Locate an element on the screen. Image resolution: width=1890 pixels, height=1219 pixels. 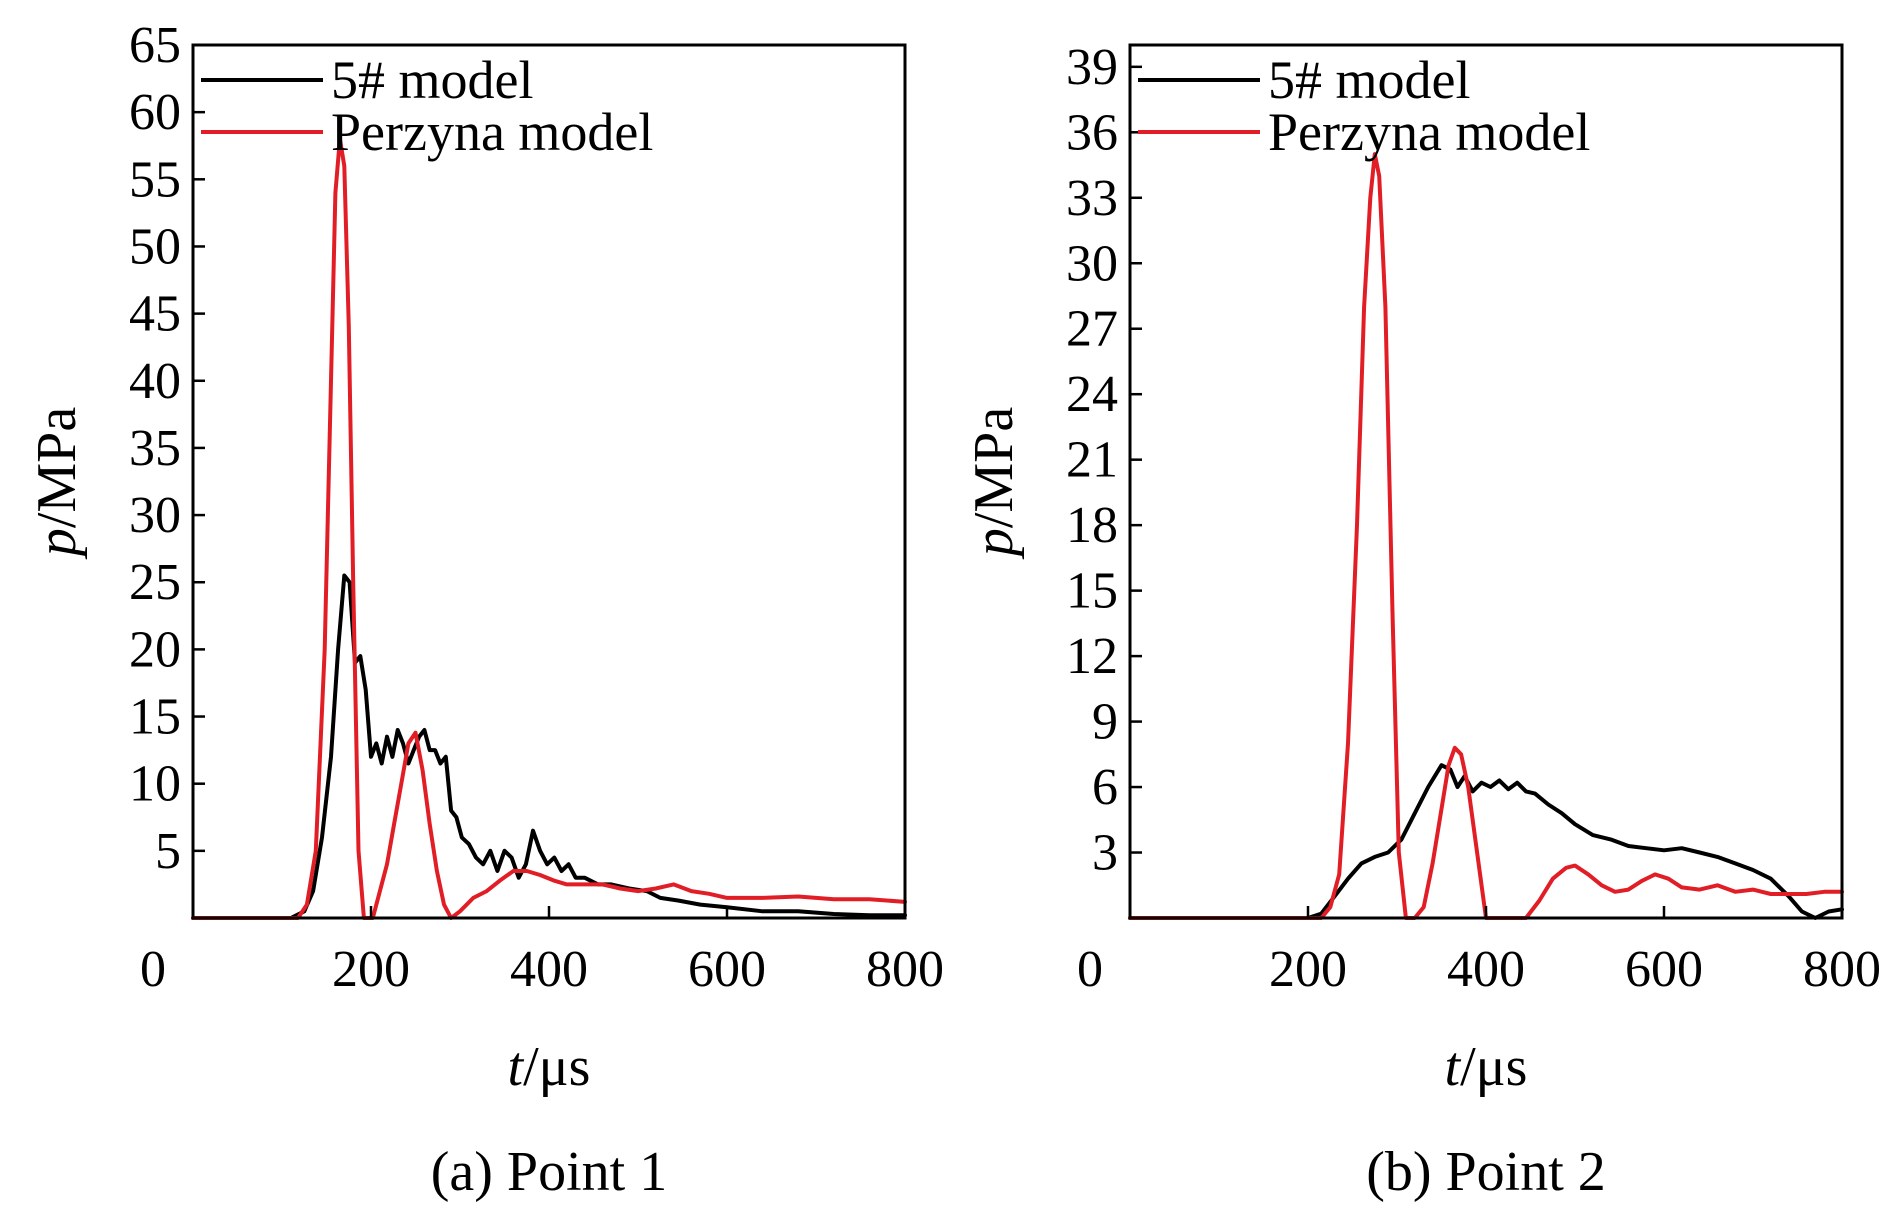
y-tick-label: 33 is located at coordinates (1092, 198).